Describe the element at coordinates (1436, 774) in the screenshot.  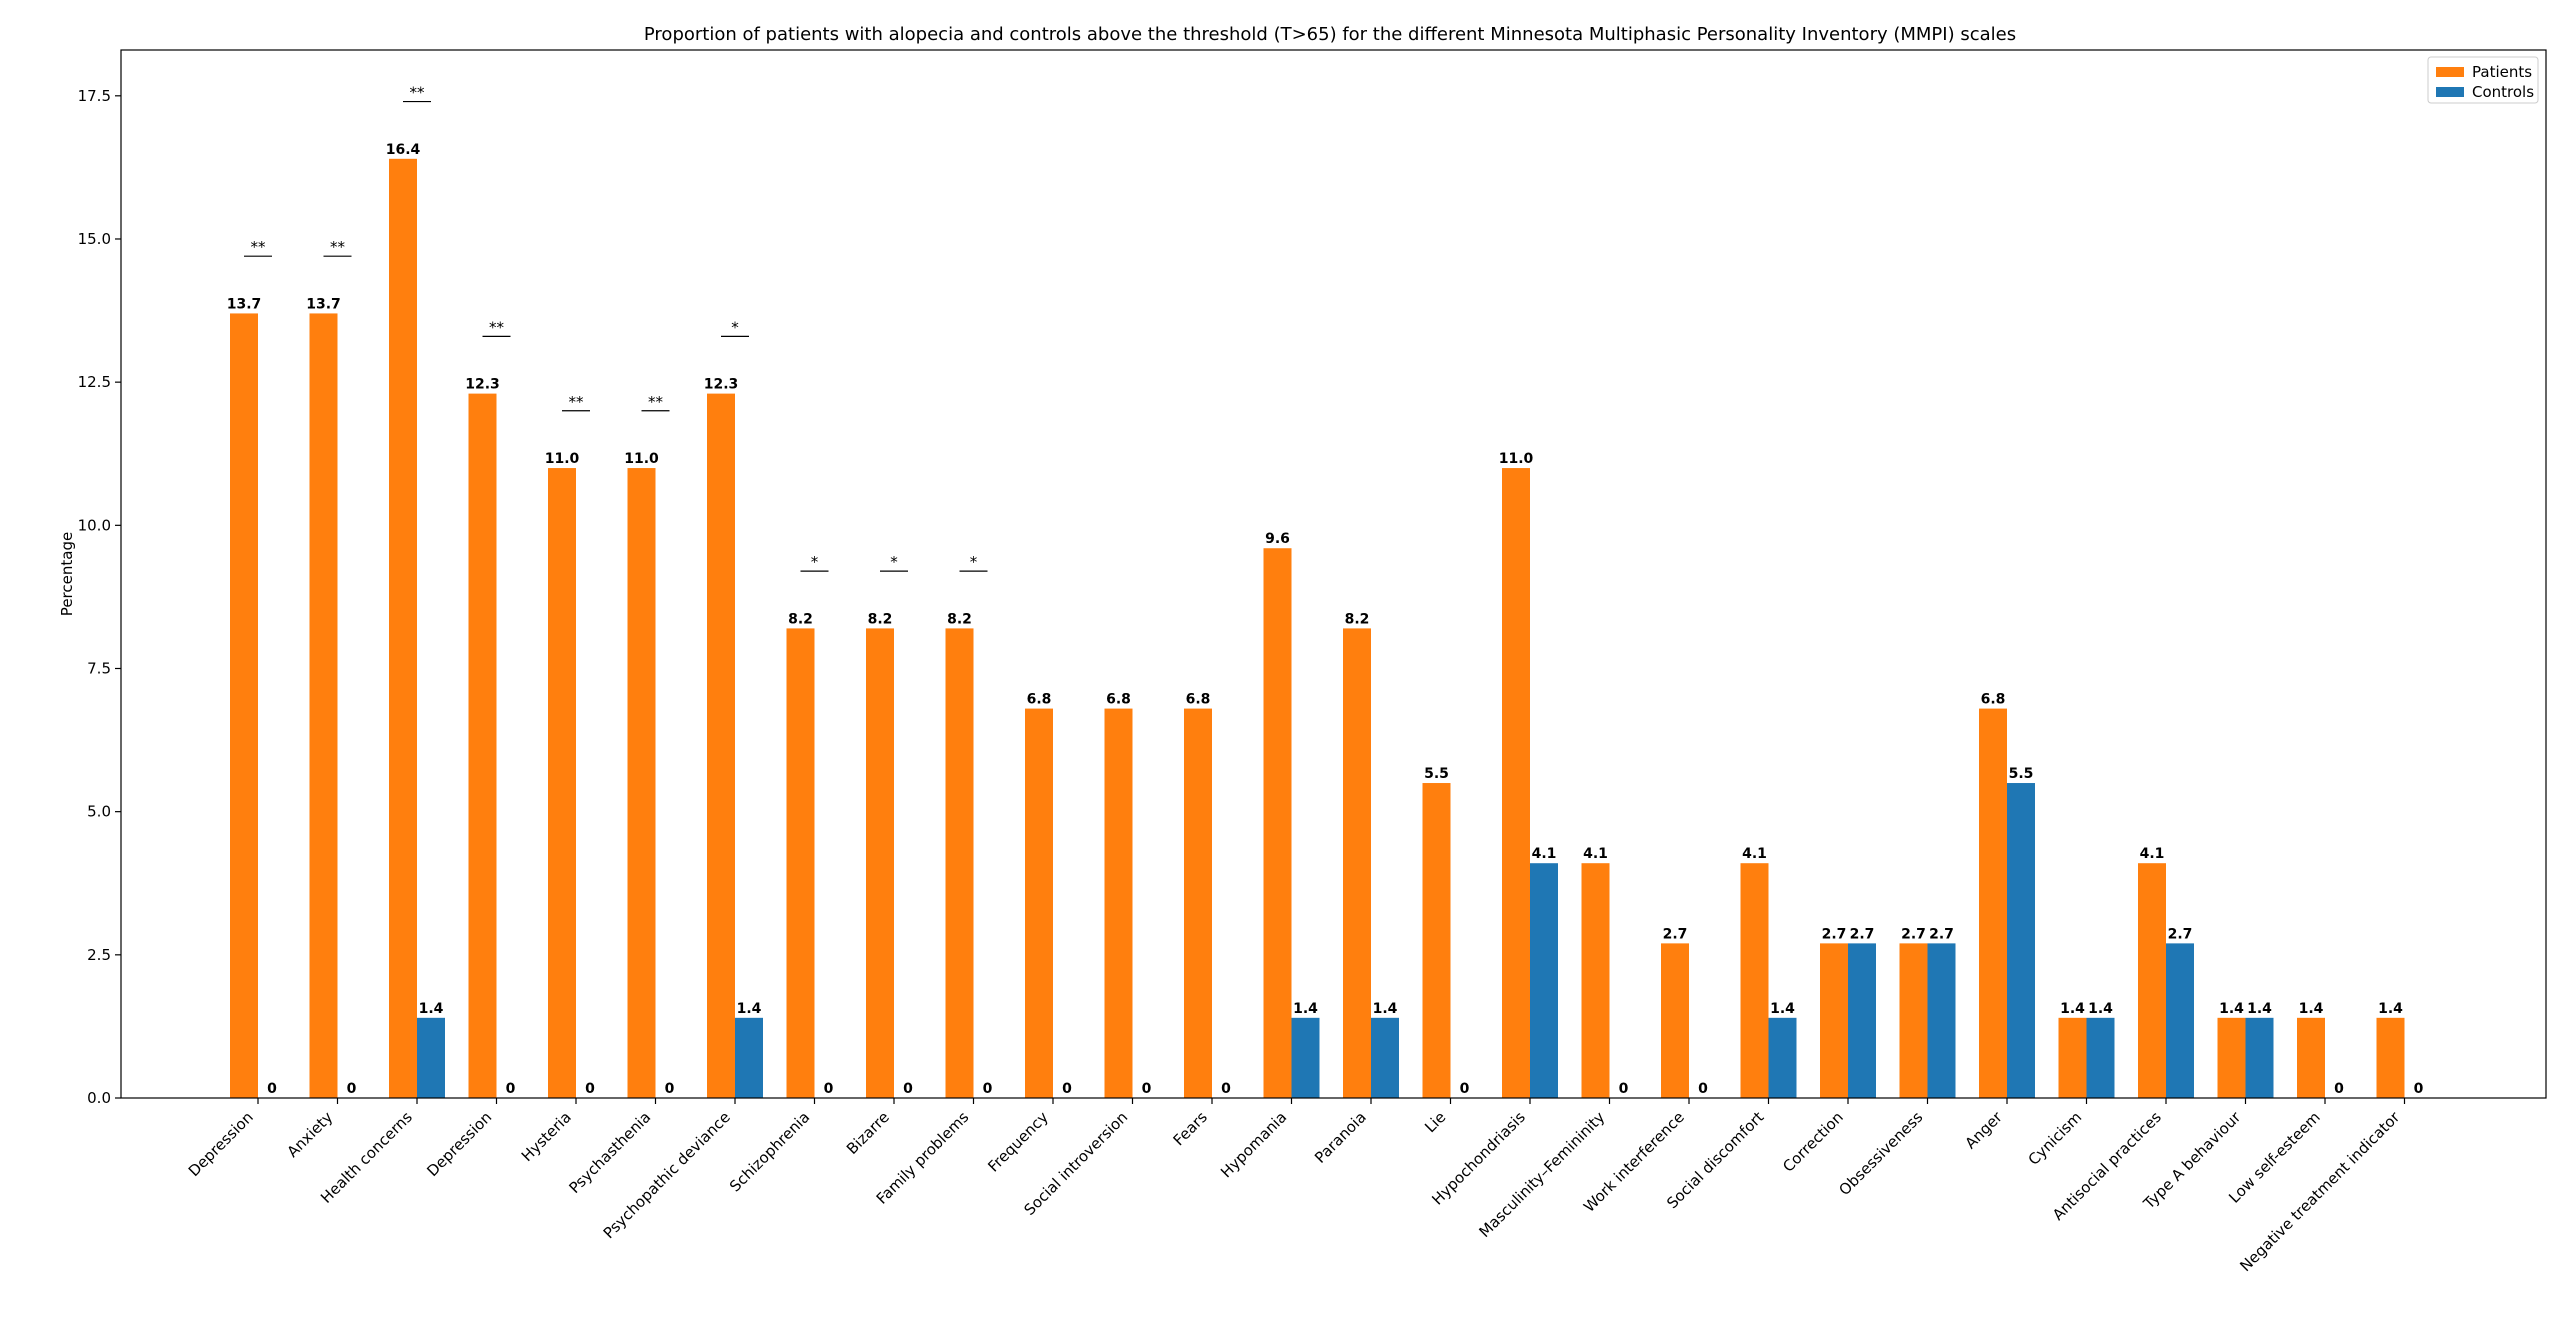
I see `patients-data-label: 5.5` at that location.